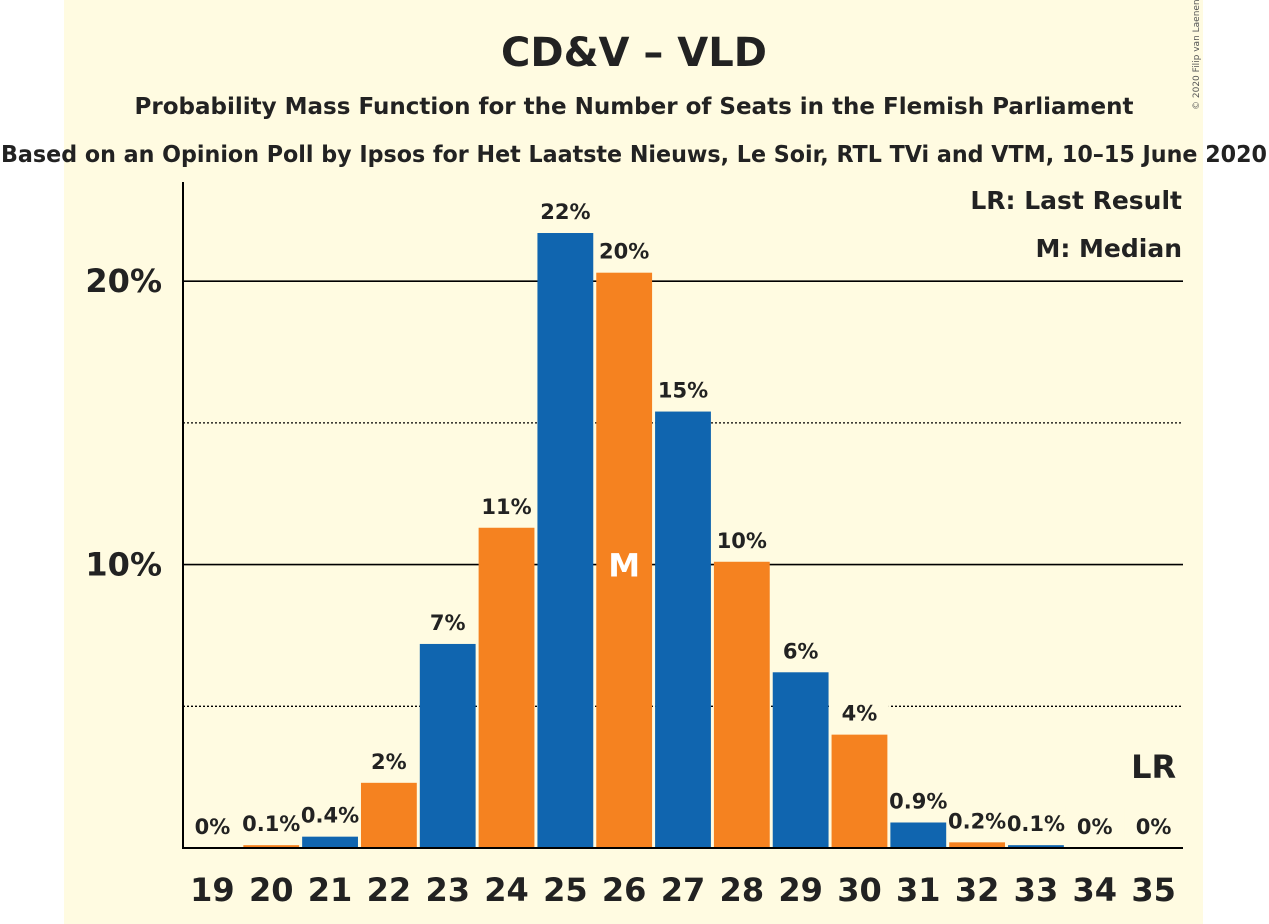 This screenshot has height=924, width=1269. Describe the element at coordinates (389, 762) in the screenshot. I see `data-label-seat-22: 2%` at that location.